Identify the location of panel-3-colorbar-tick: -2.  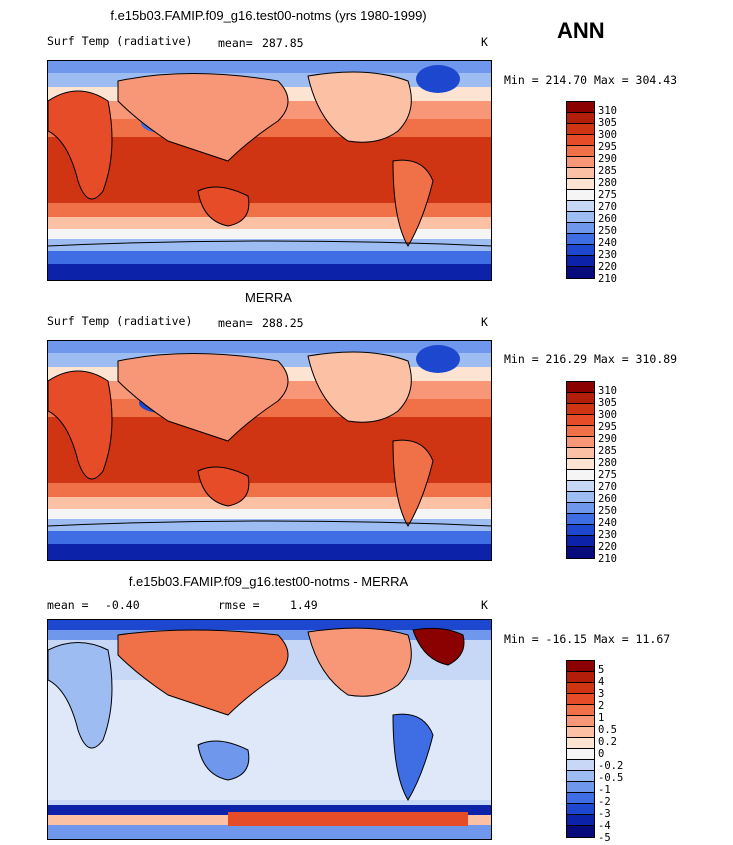
(604, 802).